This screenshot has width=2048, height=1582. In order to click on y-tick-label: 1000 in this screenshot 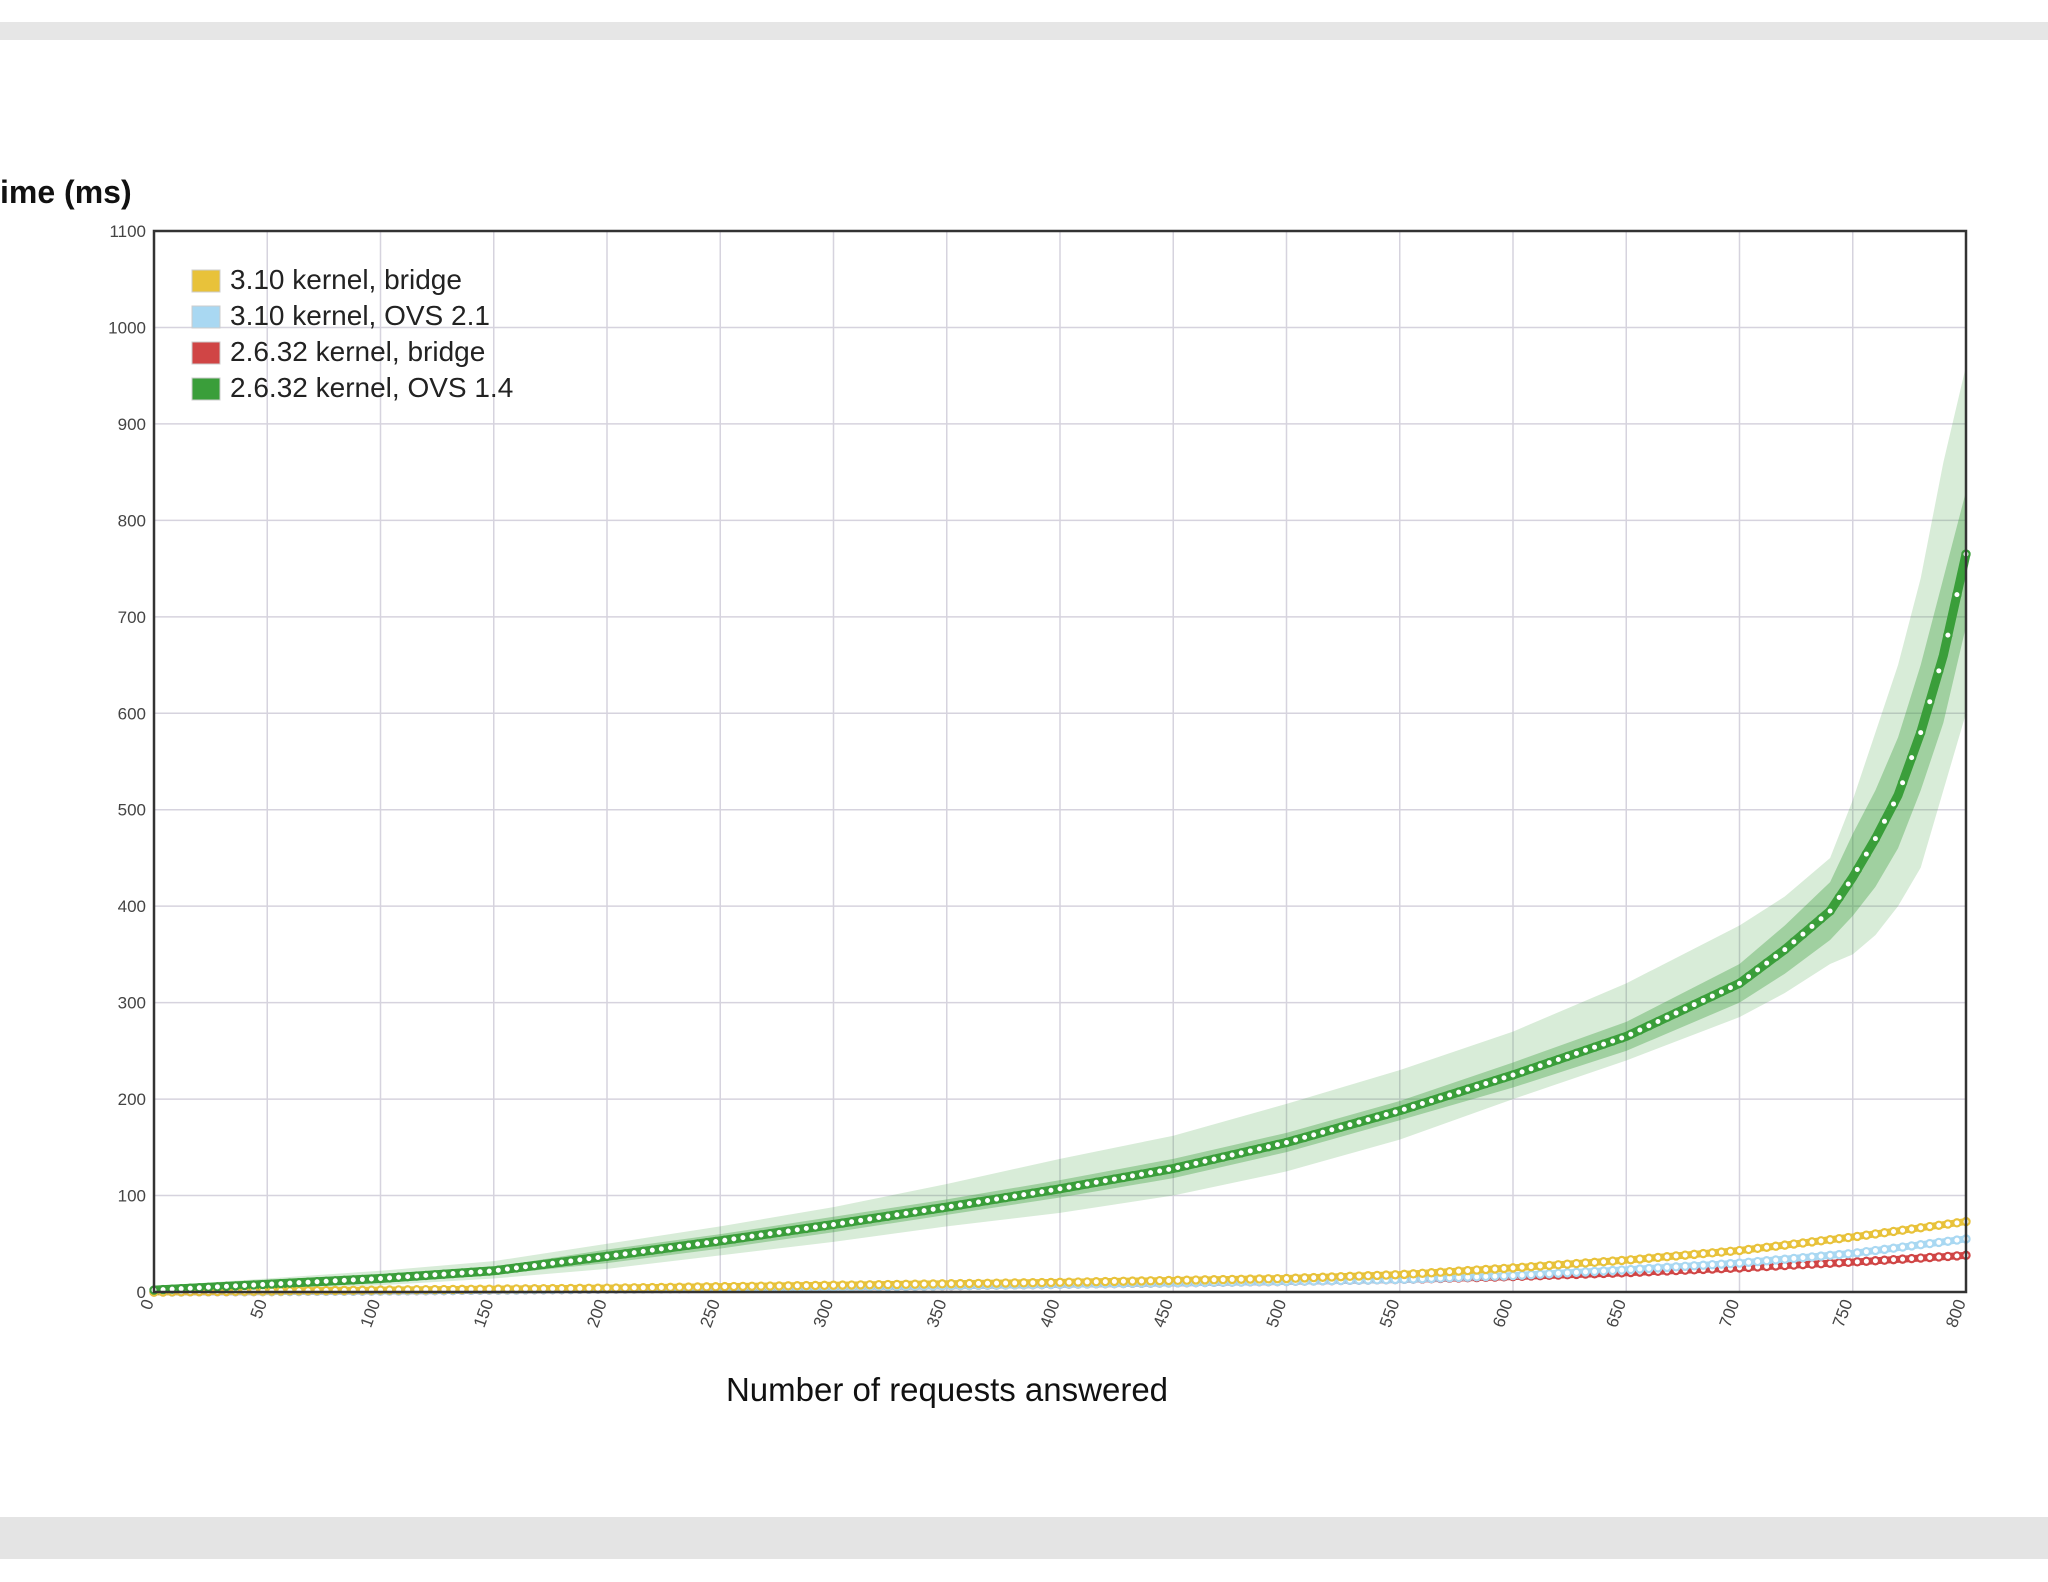, I will do `click(127, 327)`.